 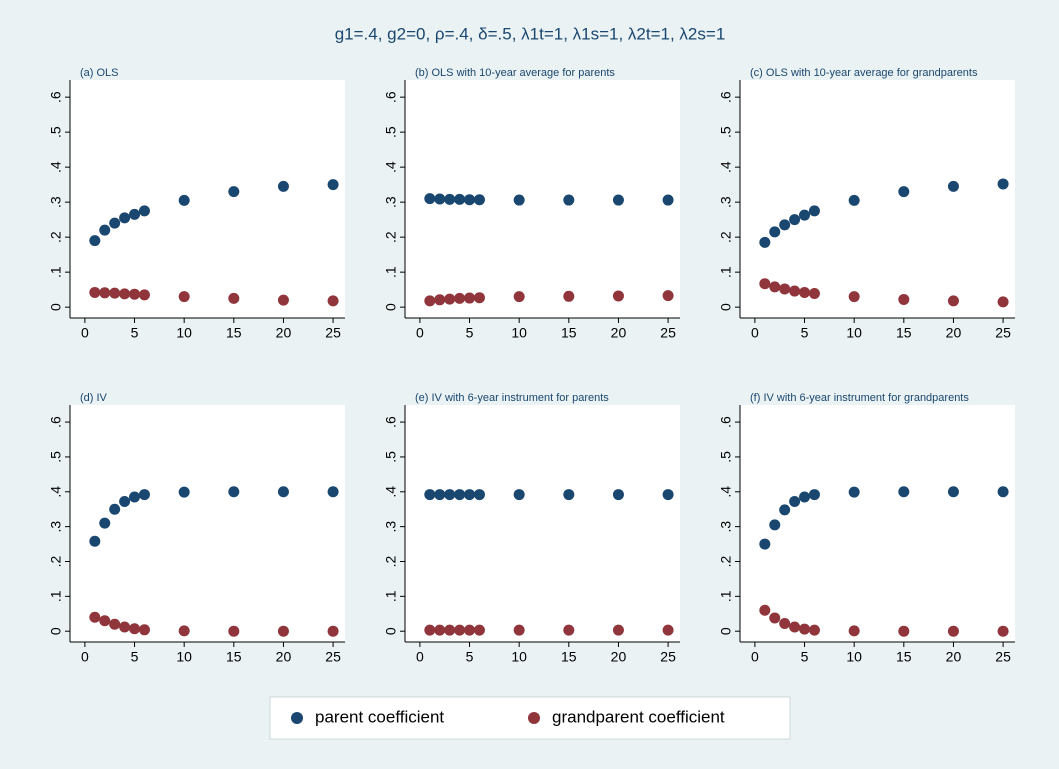 What do you see at coordinates (638, 716) in the screenshot?
I see `legend-label: grandparent coefficient` at bounding box center [638, 716].